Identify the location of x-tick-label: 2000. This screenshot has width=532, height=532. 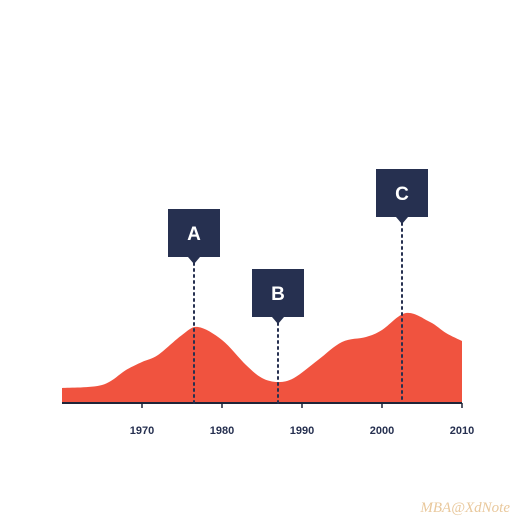
(382, 431).